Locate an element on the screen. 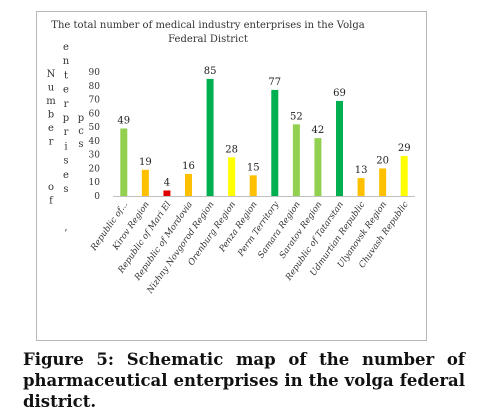 The height and width of the screenshot is (420, 480). bar-data-label: 16 is located at coordinates (188, 166).